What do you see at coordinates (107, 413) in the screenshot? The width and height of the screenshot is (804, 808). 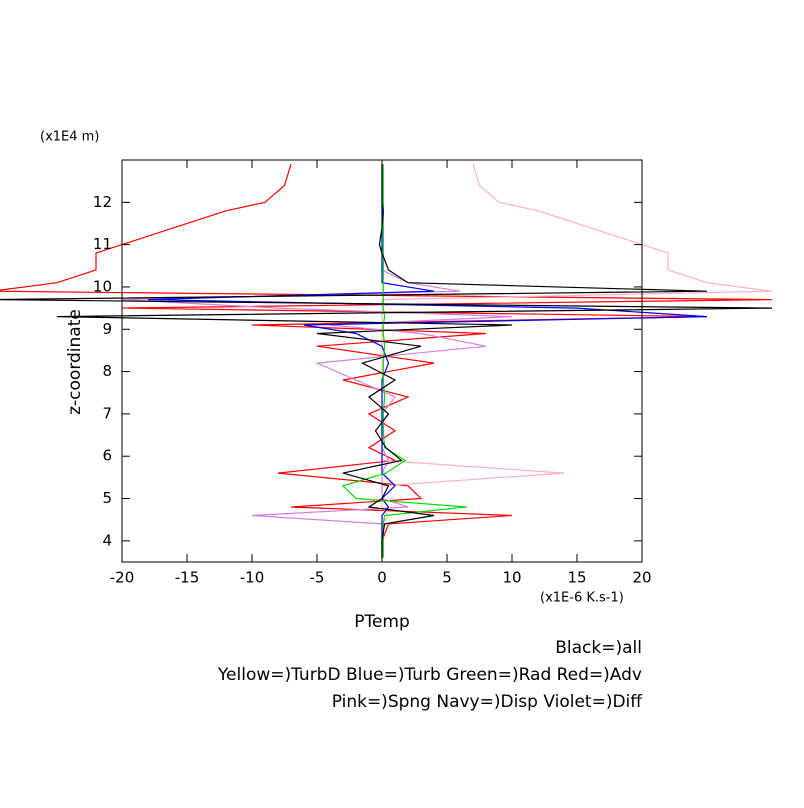 I see `y-tick-label: 7` at bounding box center [107, 413].